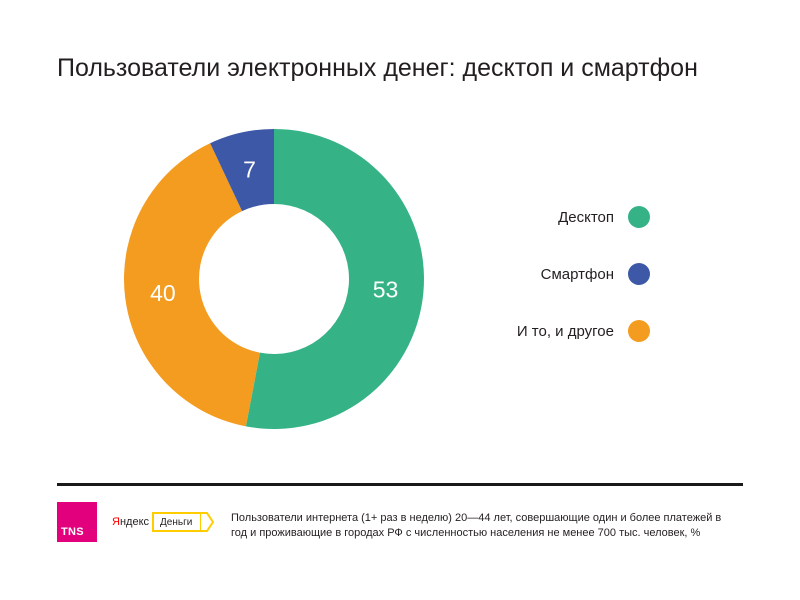  I want to click on donut-slice-both, so click(192, 285).